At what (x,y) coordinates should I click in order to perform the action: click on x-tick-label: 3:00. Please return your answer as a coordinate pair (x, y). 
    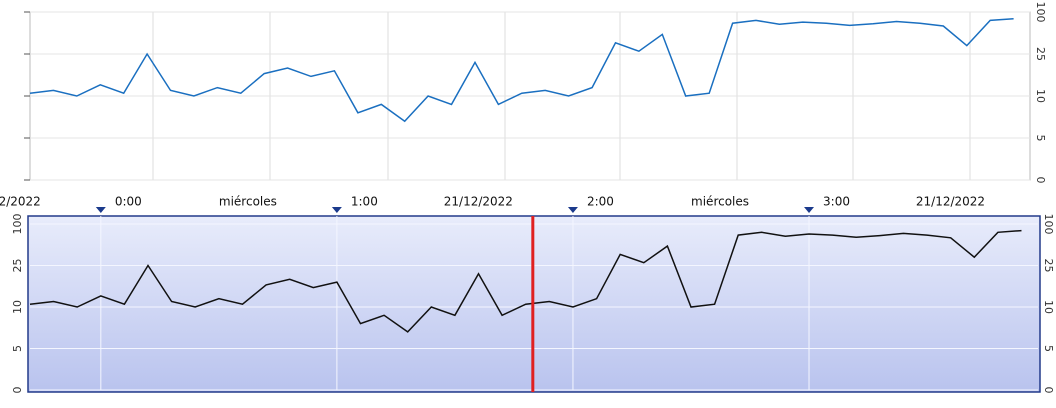
    Looking at the image, I should click on (836, 202).